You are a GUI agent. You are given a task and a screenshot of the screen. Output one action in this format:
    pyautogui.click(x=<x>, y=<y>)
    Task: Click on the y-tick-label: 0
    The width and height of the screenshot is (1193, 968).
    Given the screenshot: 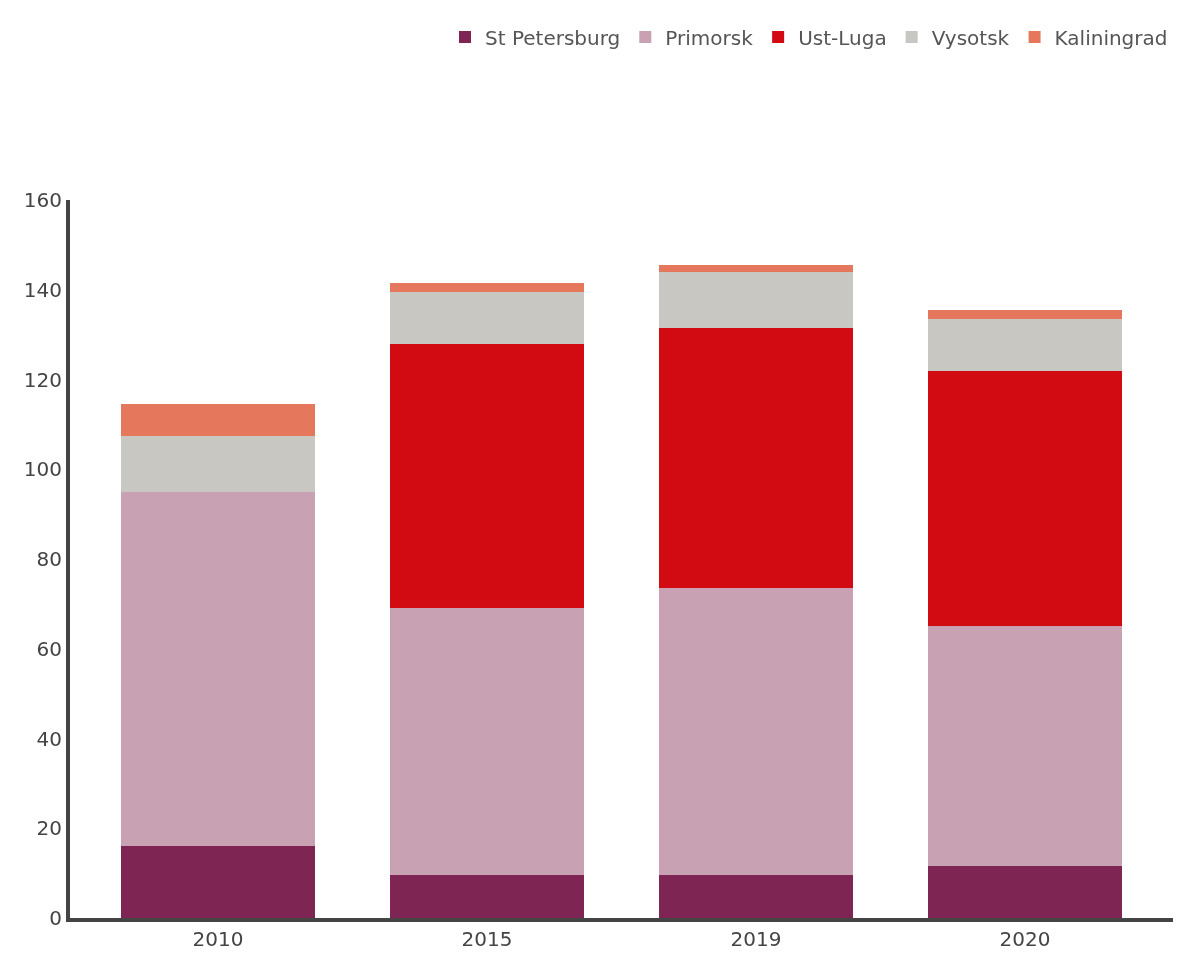 What is the action you would take?
    pyautogui.click(x=55, y=918)
    